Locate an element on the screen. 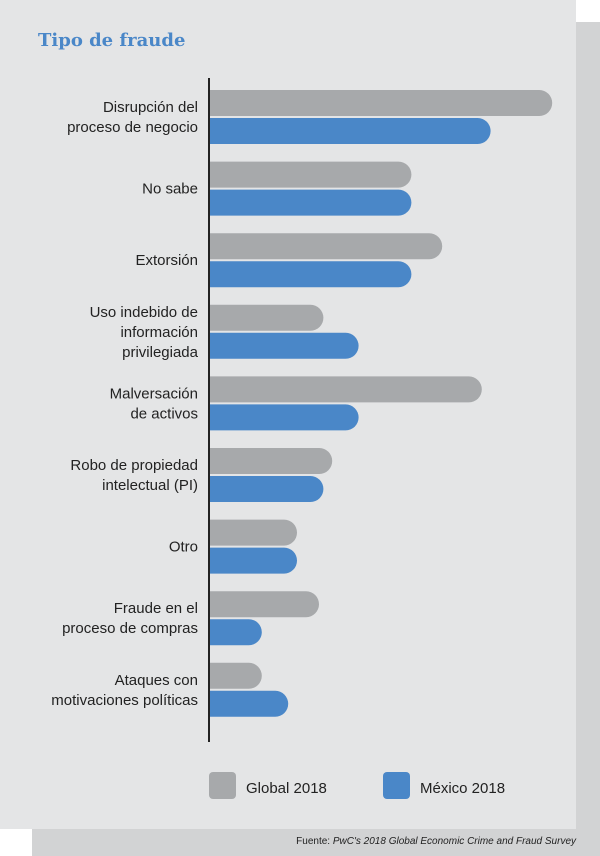 The image size is (600, 856). category-label-line: motivaciones políticas is located at coordinates (124, 700).